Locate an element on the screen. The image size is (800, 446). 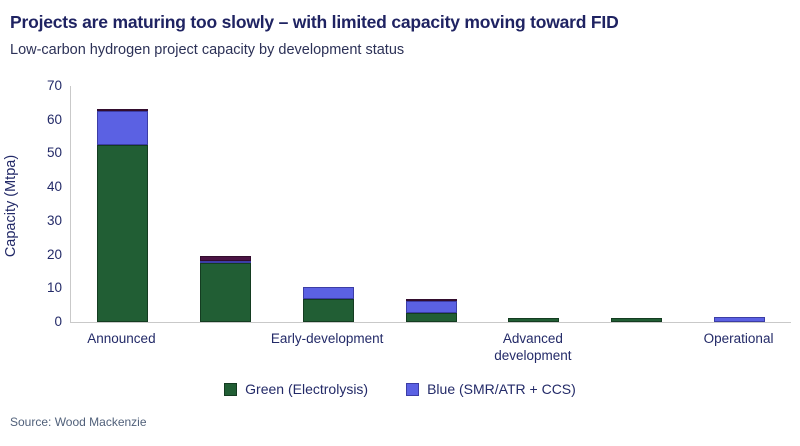
y-tick-label: 50 is located at coordinates (54, 153).